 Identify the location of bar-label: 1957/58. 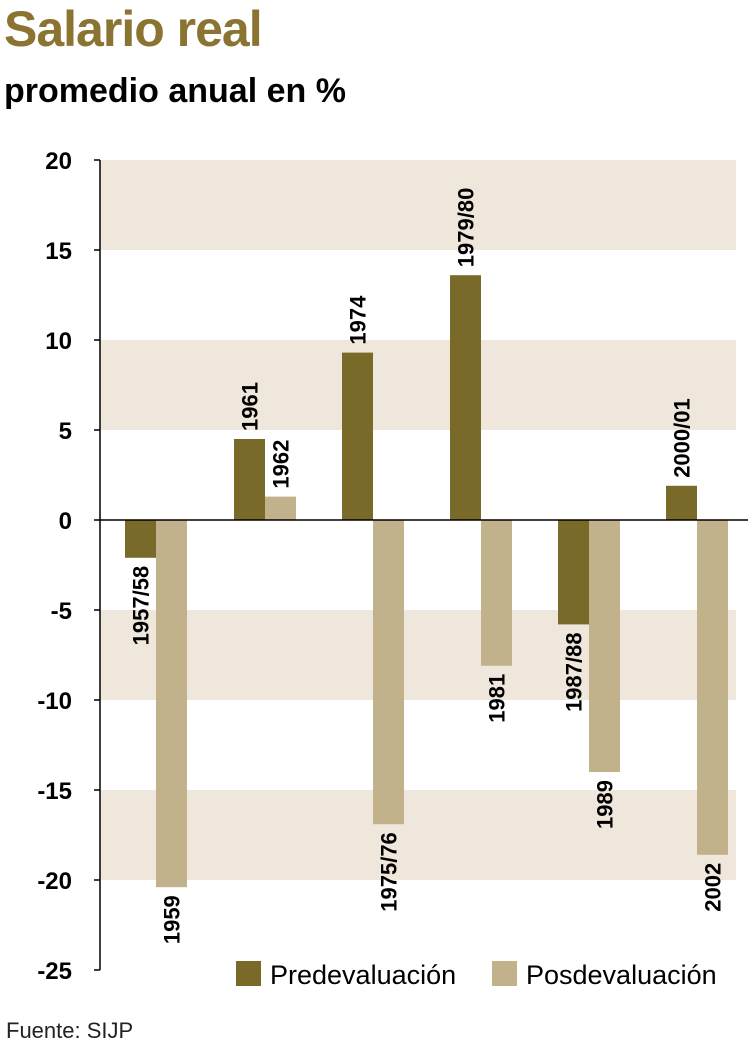
(141, 606).